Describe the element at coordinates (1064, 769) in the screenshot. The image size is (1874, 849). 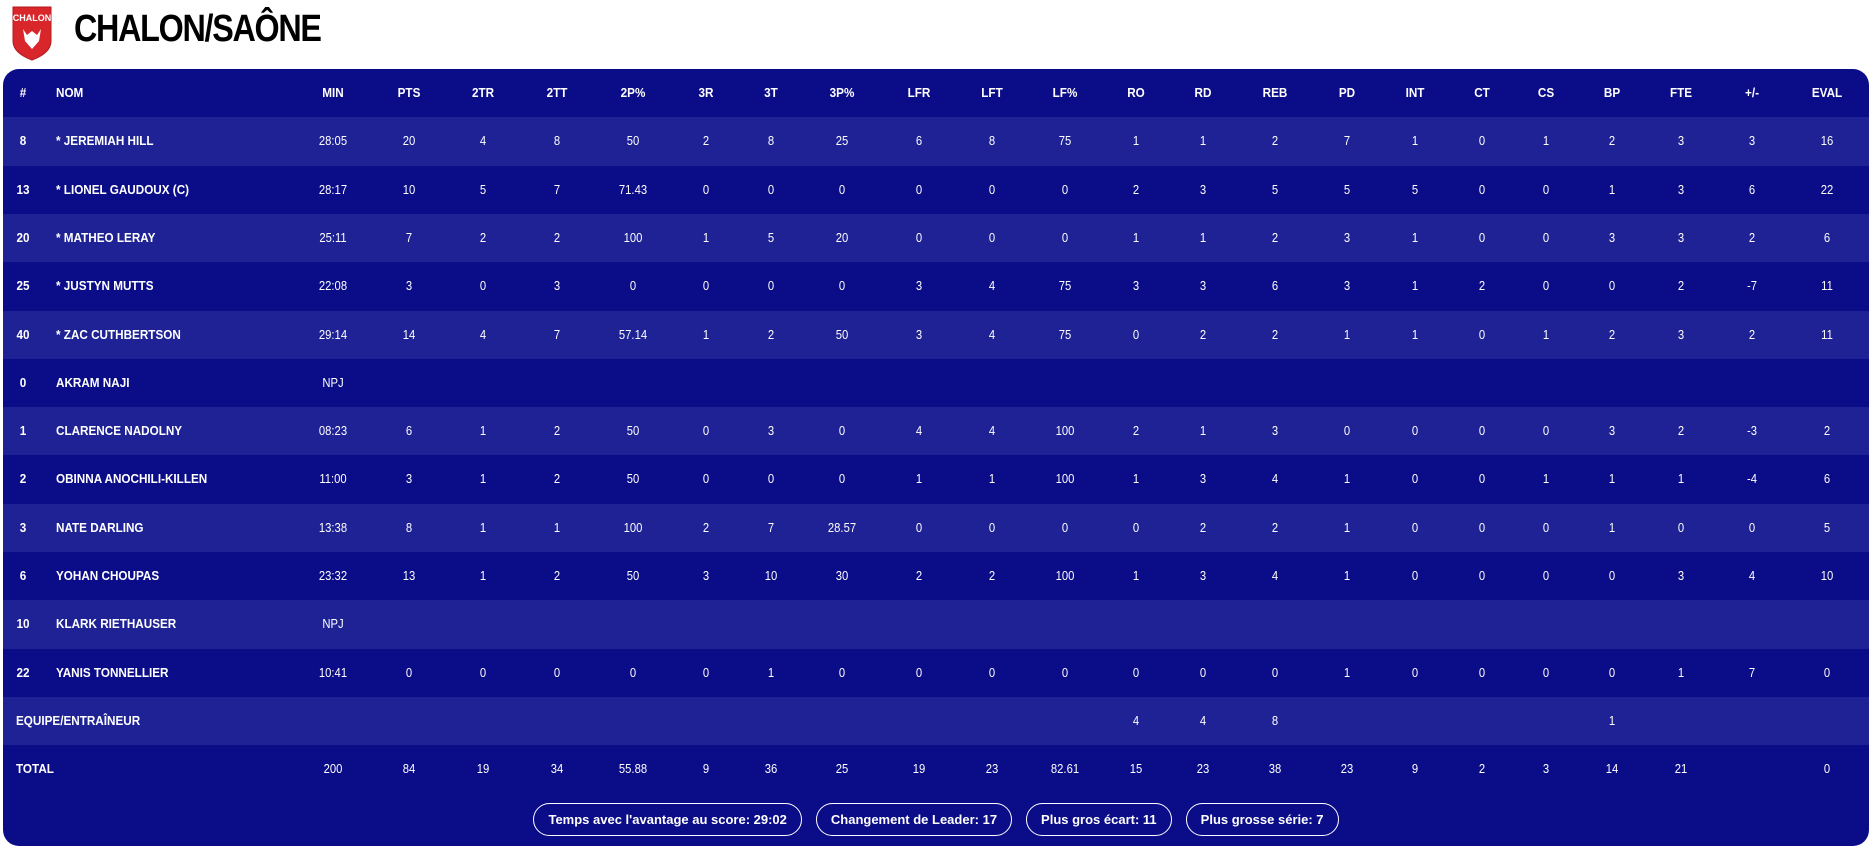
I see `stat-cell: 82.61` at that location.